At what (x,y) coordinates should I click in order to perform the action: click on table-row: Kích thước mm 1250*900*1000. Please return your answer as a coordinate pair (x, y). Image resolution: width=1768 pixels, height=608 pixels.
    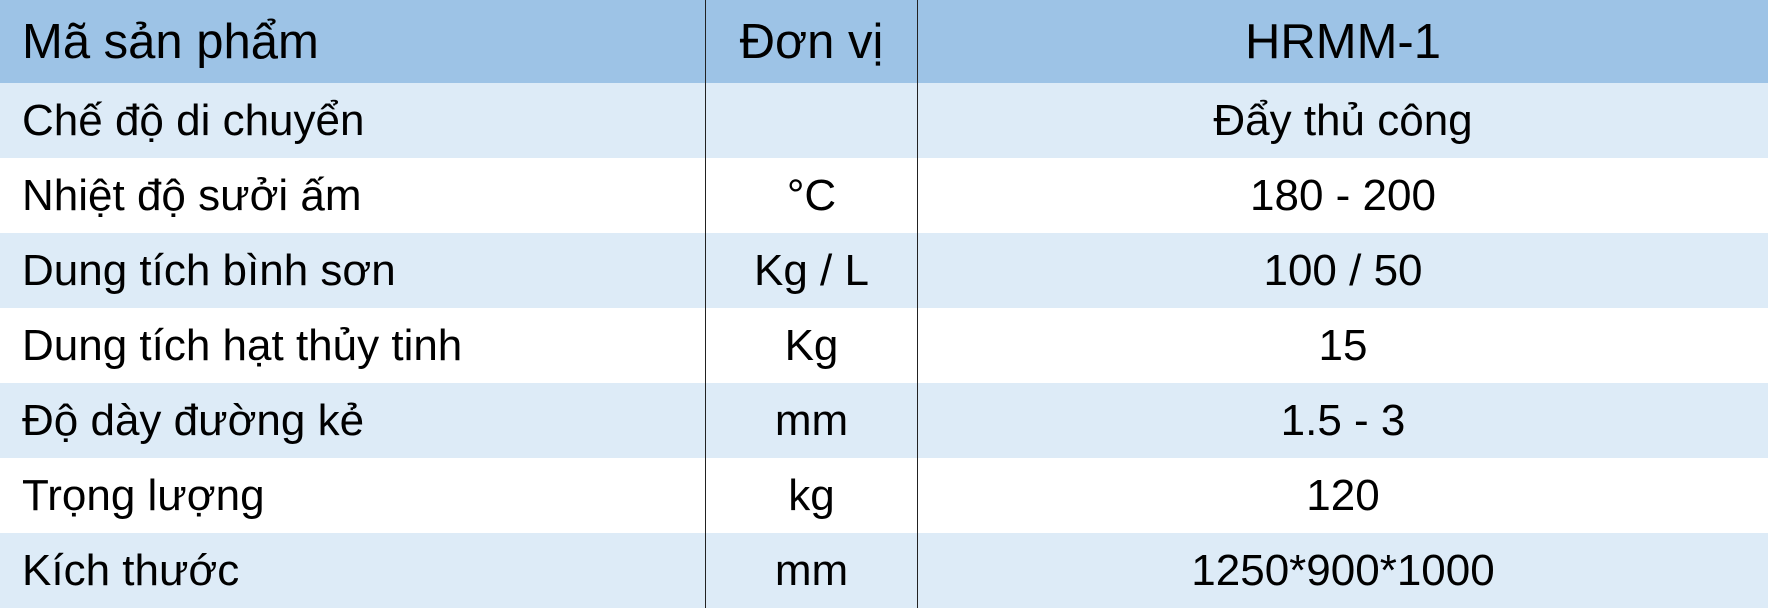
    Looking at the image, I should click on (884, 570).